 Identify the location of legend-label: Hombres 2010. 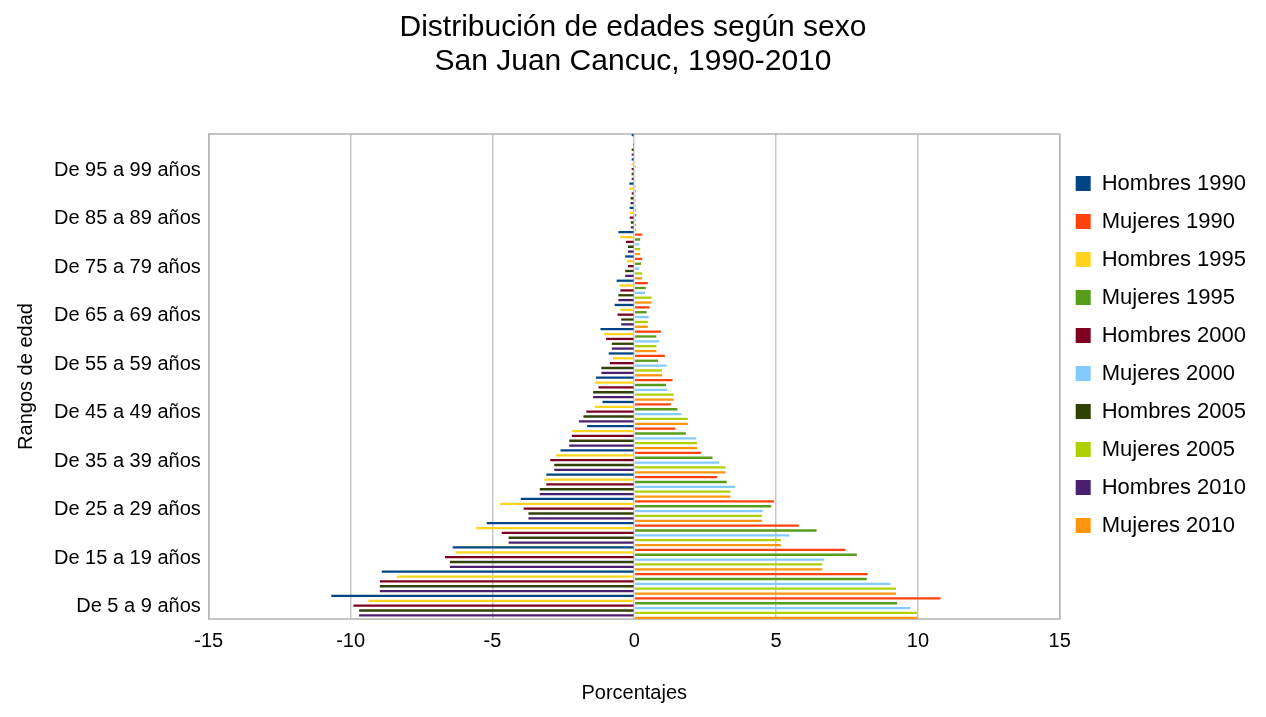
(1174, 486).